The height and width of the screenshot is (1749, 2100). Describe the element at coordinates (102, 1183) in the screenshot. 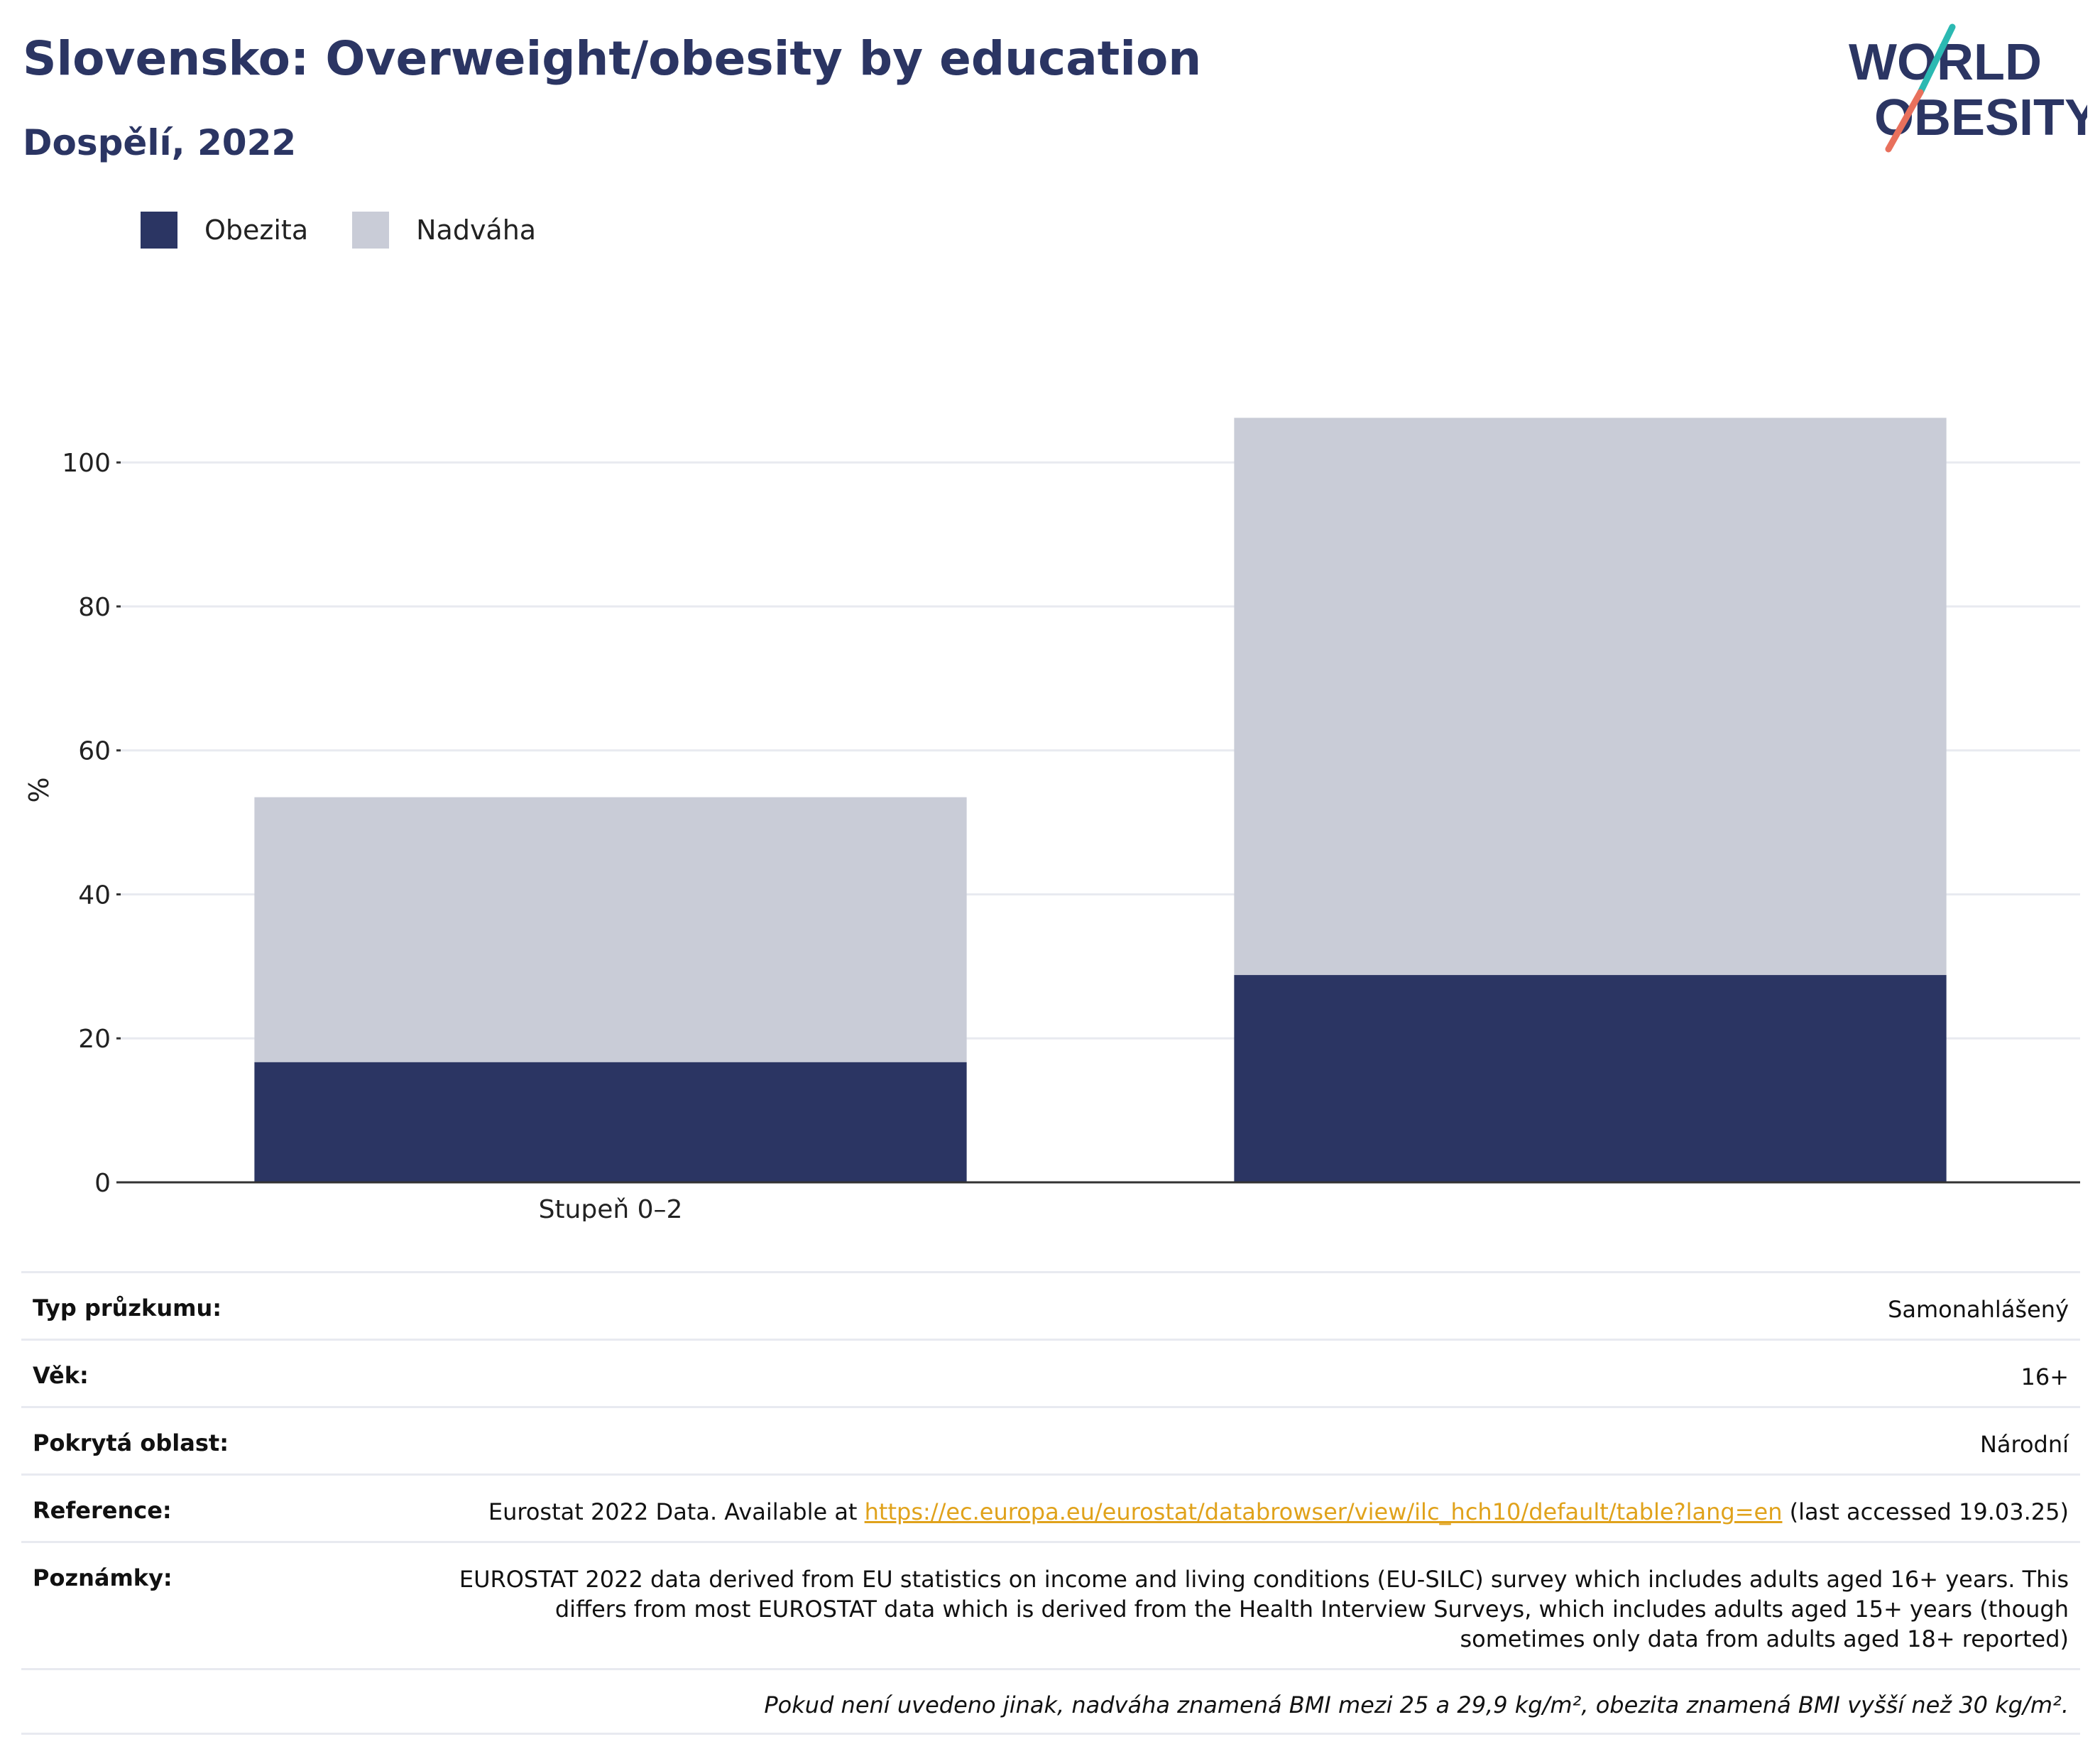

I see `y-tick-label: 0` at that location.